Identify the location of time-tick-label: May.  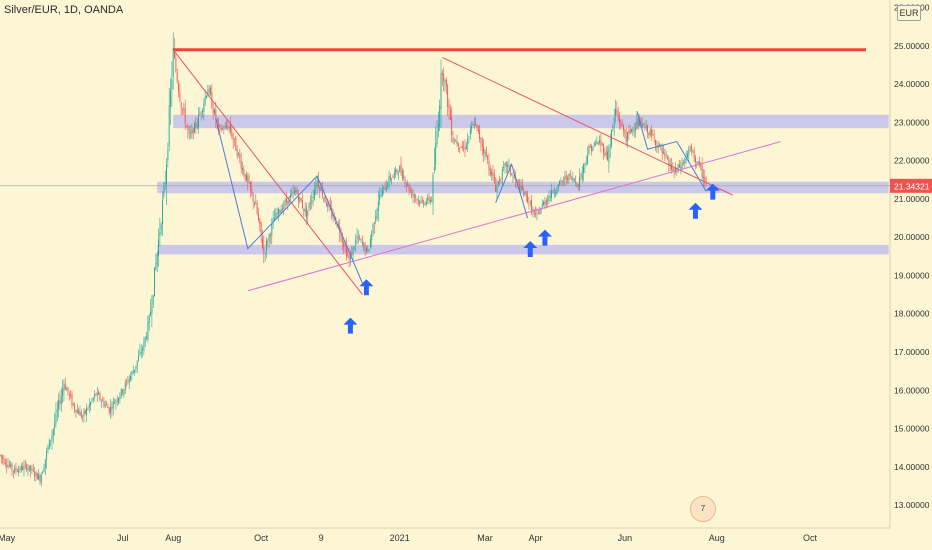
(8, 538).